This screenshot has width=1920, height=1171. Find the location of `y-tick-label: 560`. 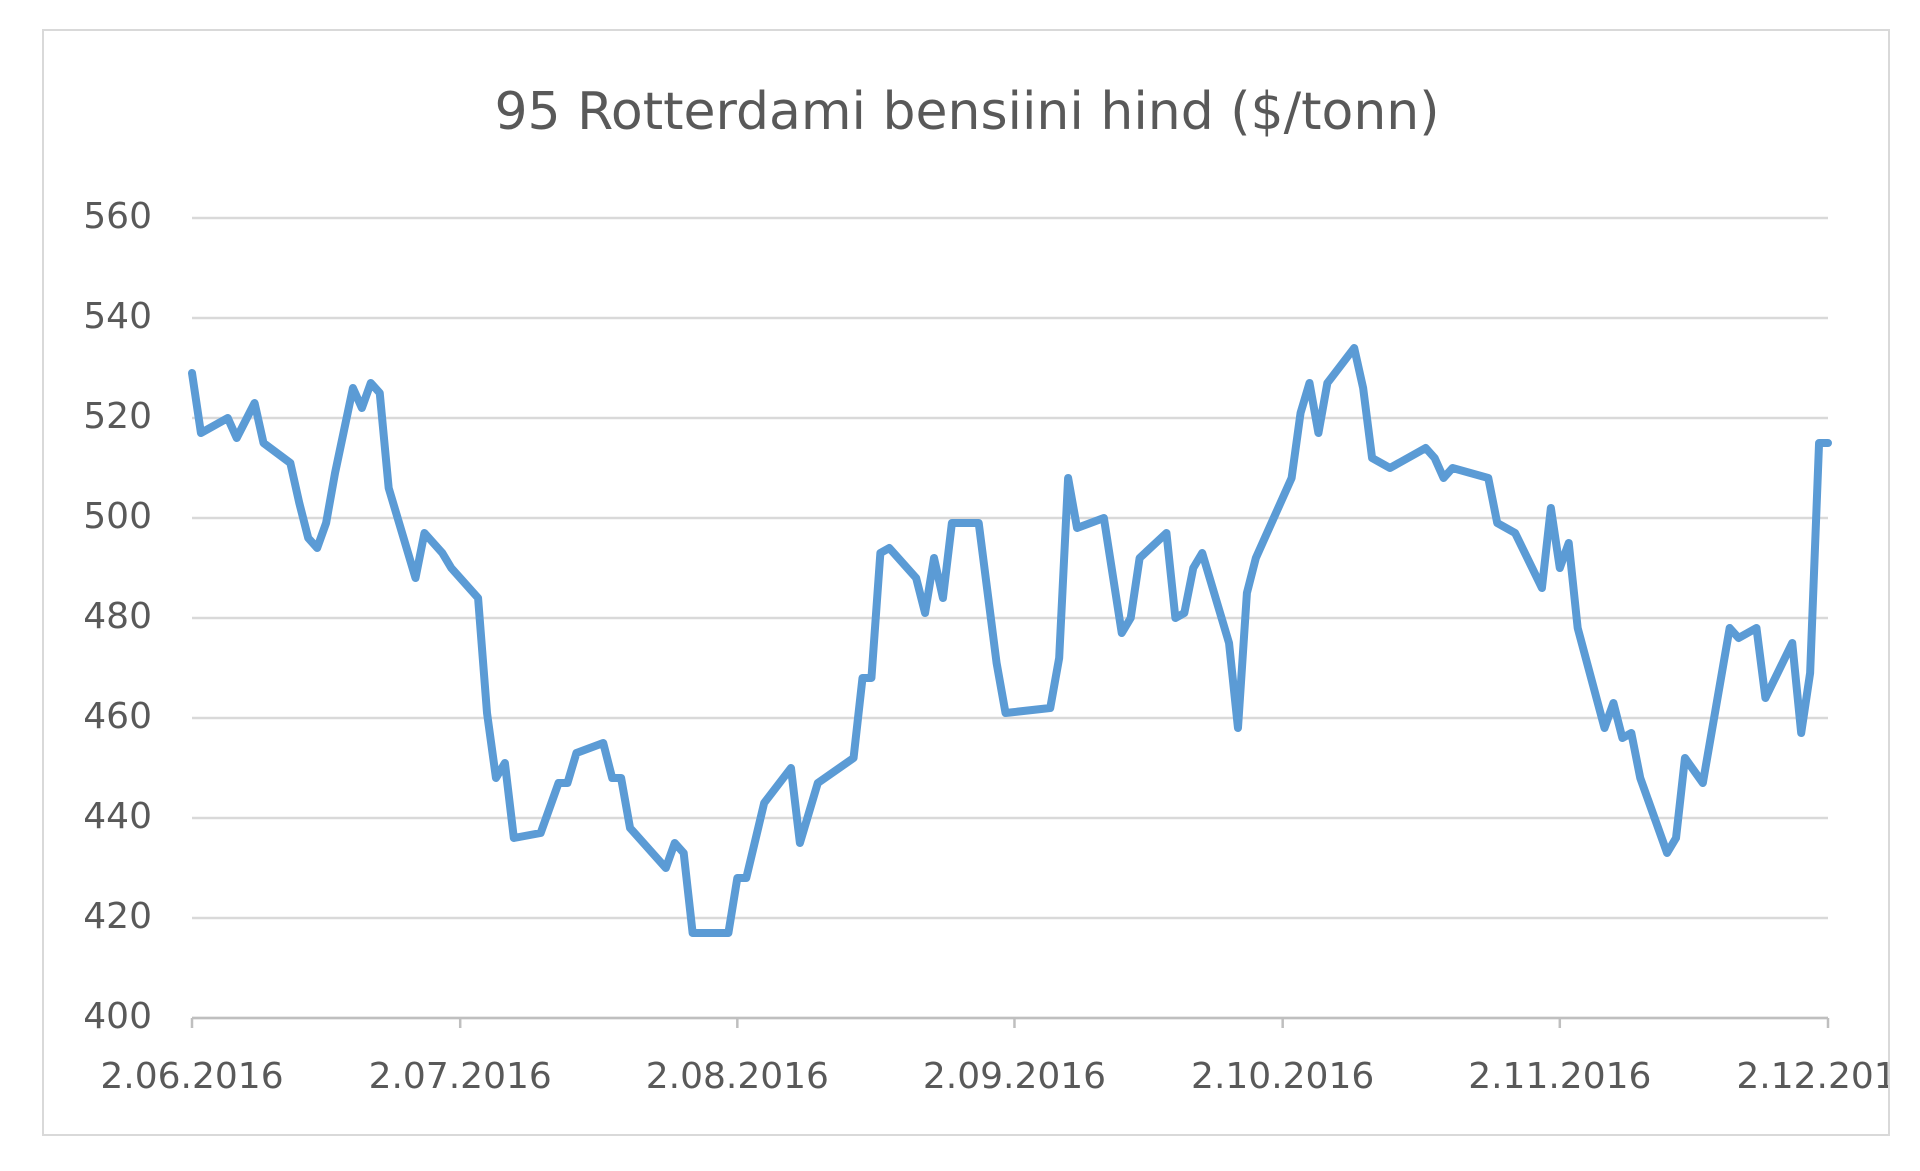

y-tick-label: 560 is located at coordinates (117, 216).